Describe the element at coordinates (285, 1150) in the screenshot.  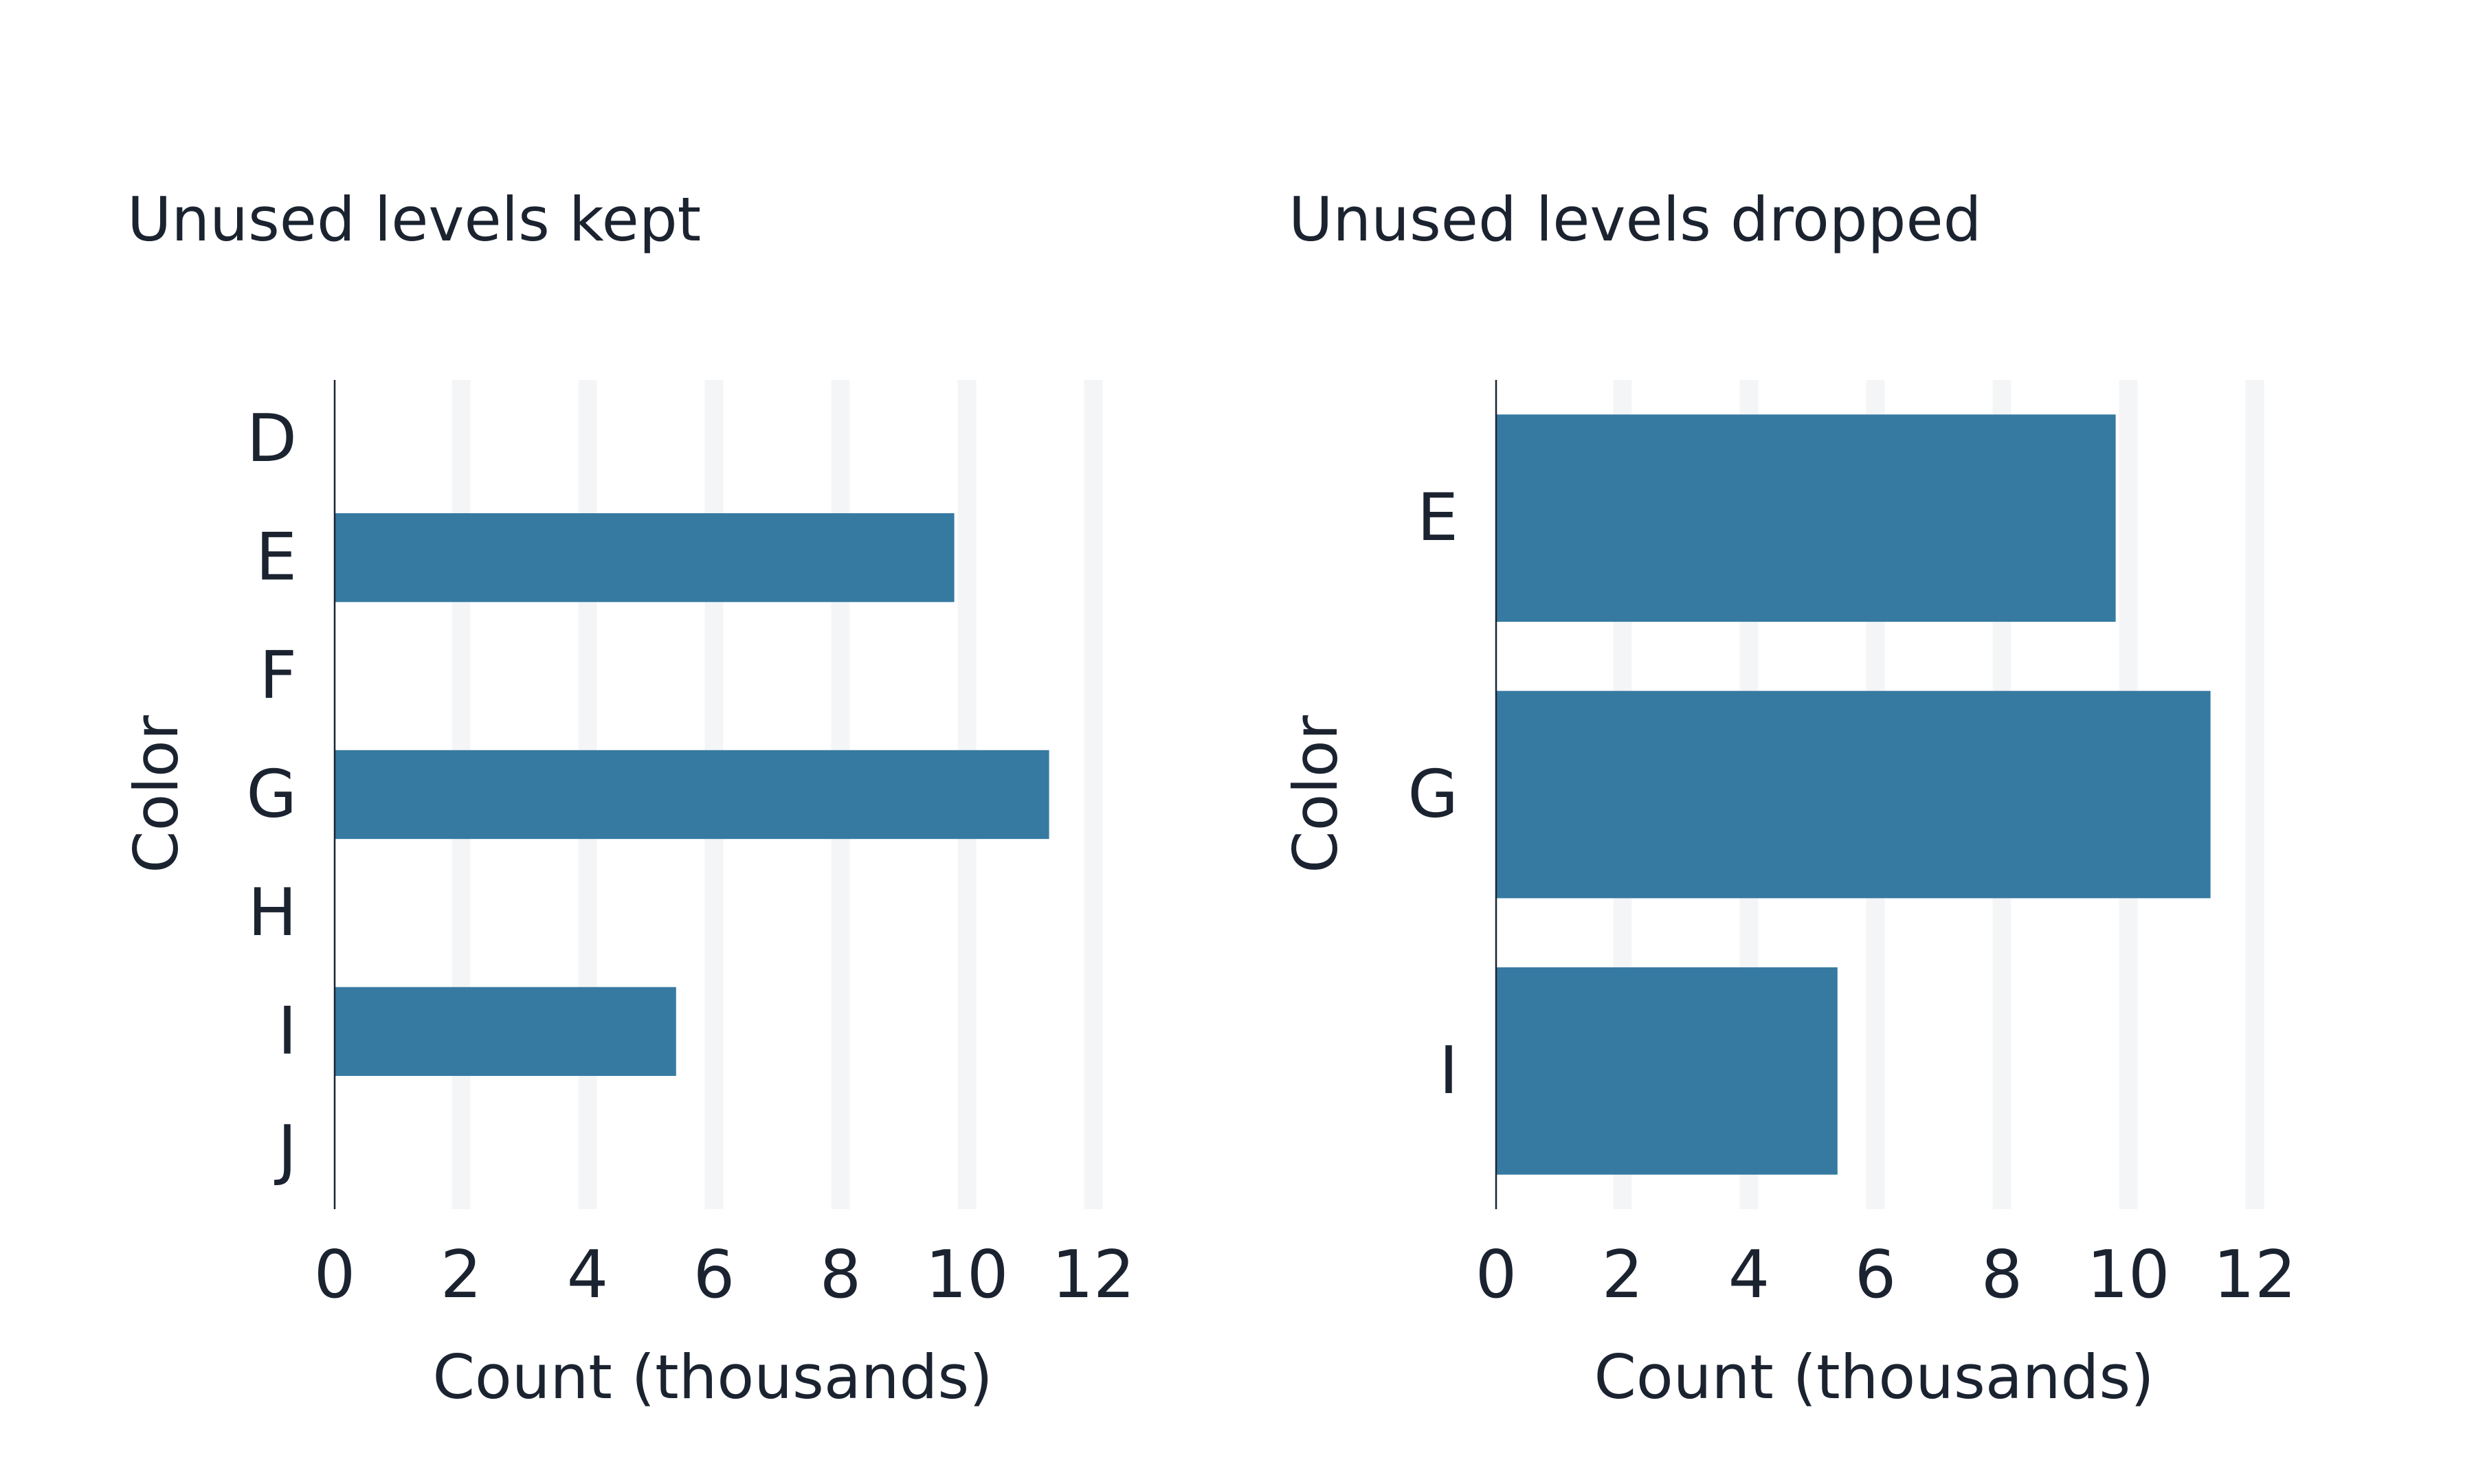
I see `y-tick-label: J` at that location.